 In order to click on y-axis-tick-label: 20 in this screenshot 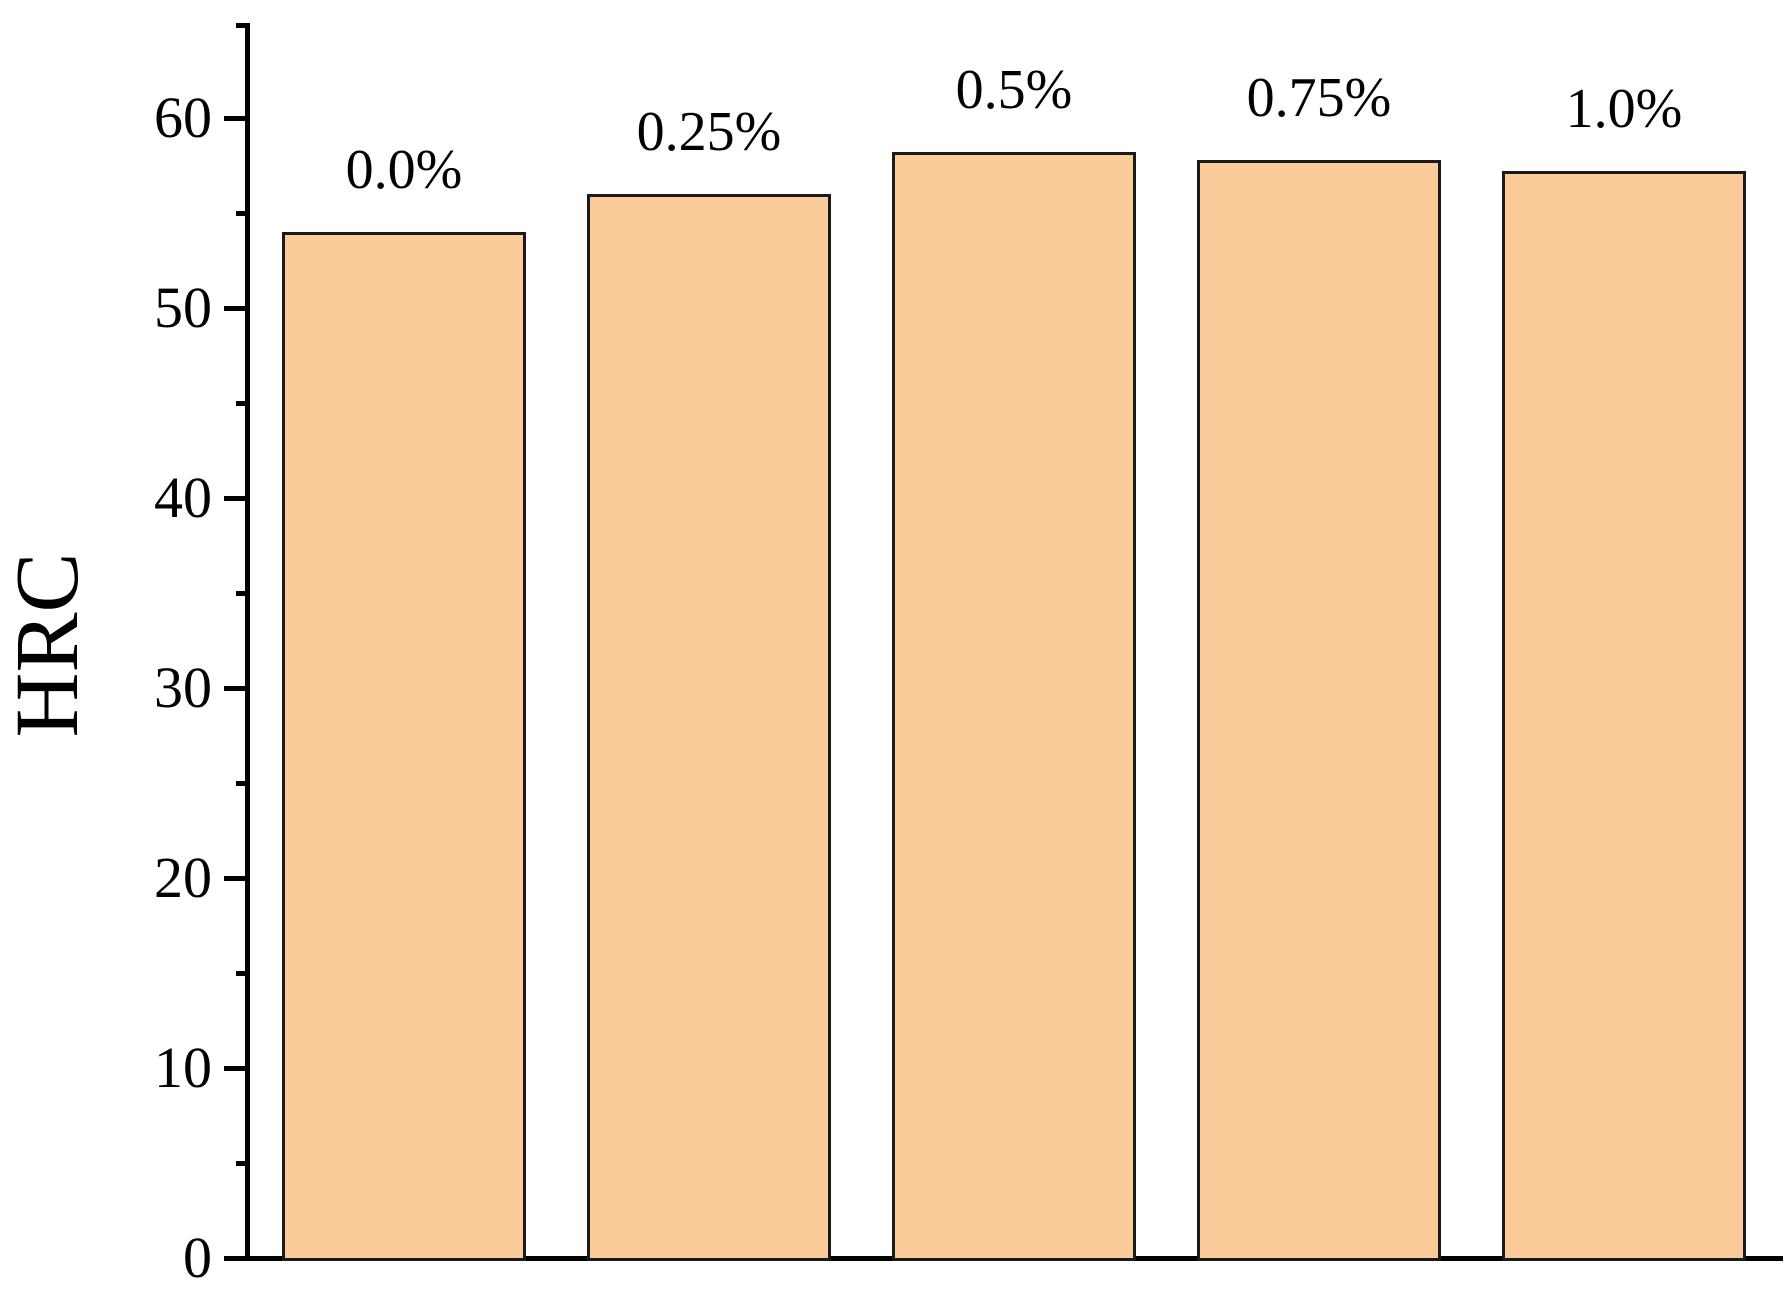, I will do `click(183, 877)`.